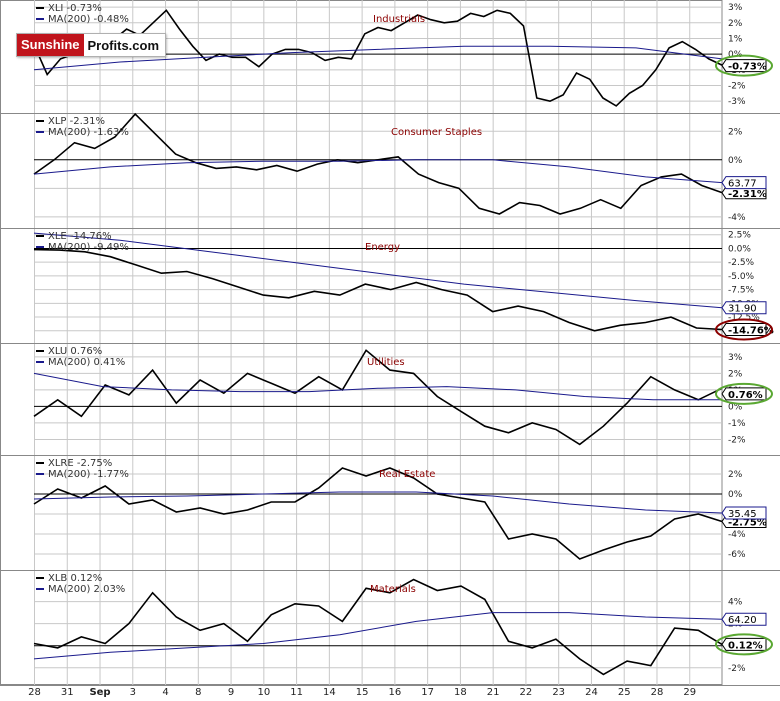  Describe the element at coordinates (591, 692) in the screenshot. I see `x-axis-label-24: 24` at that location.